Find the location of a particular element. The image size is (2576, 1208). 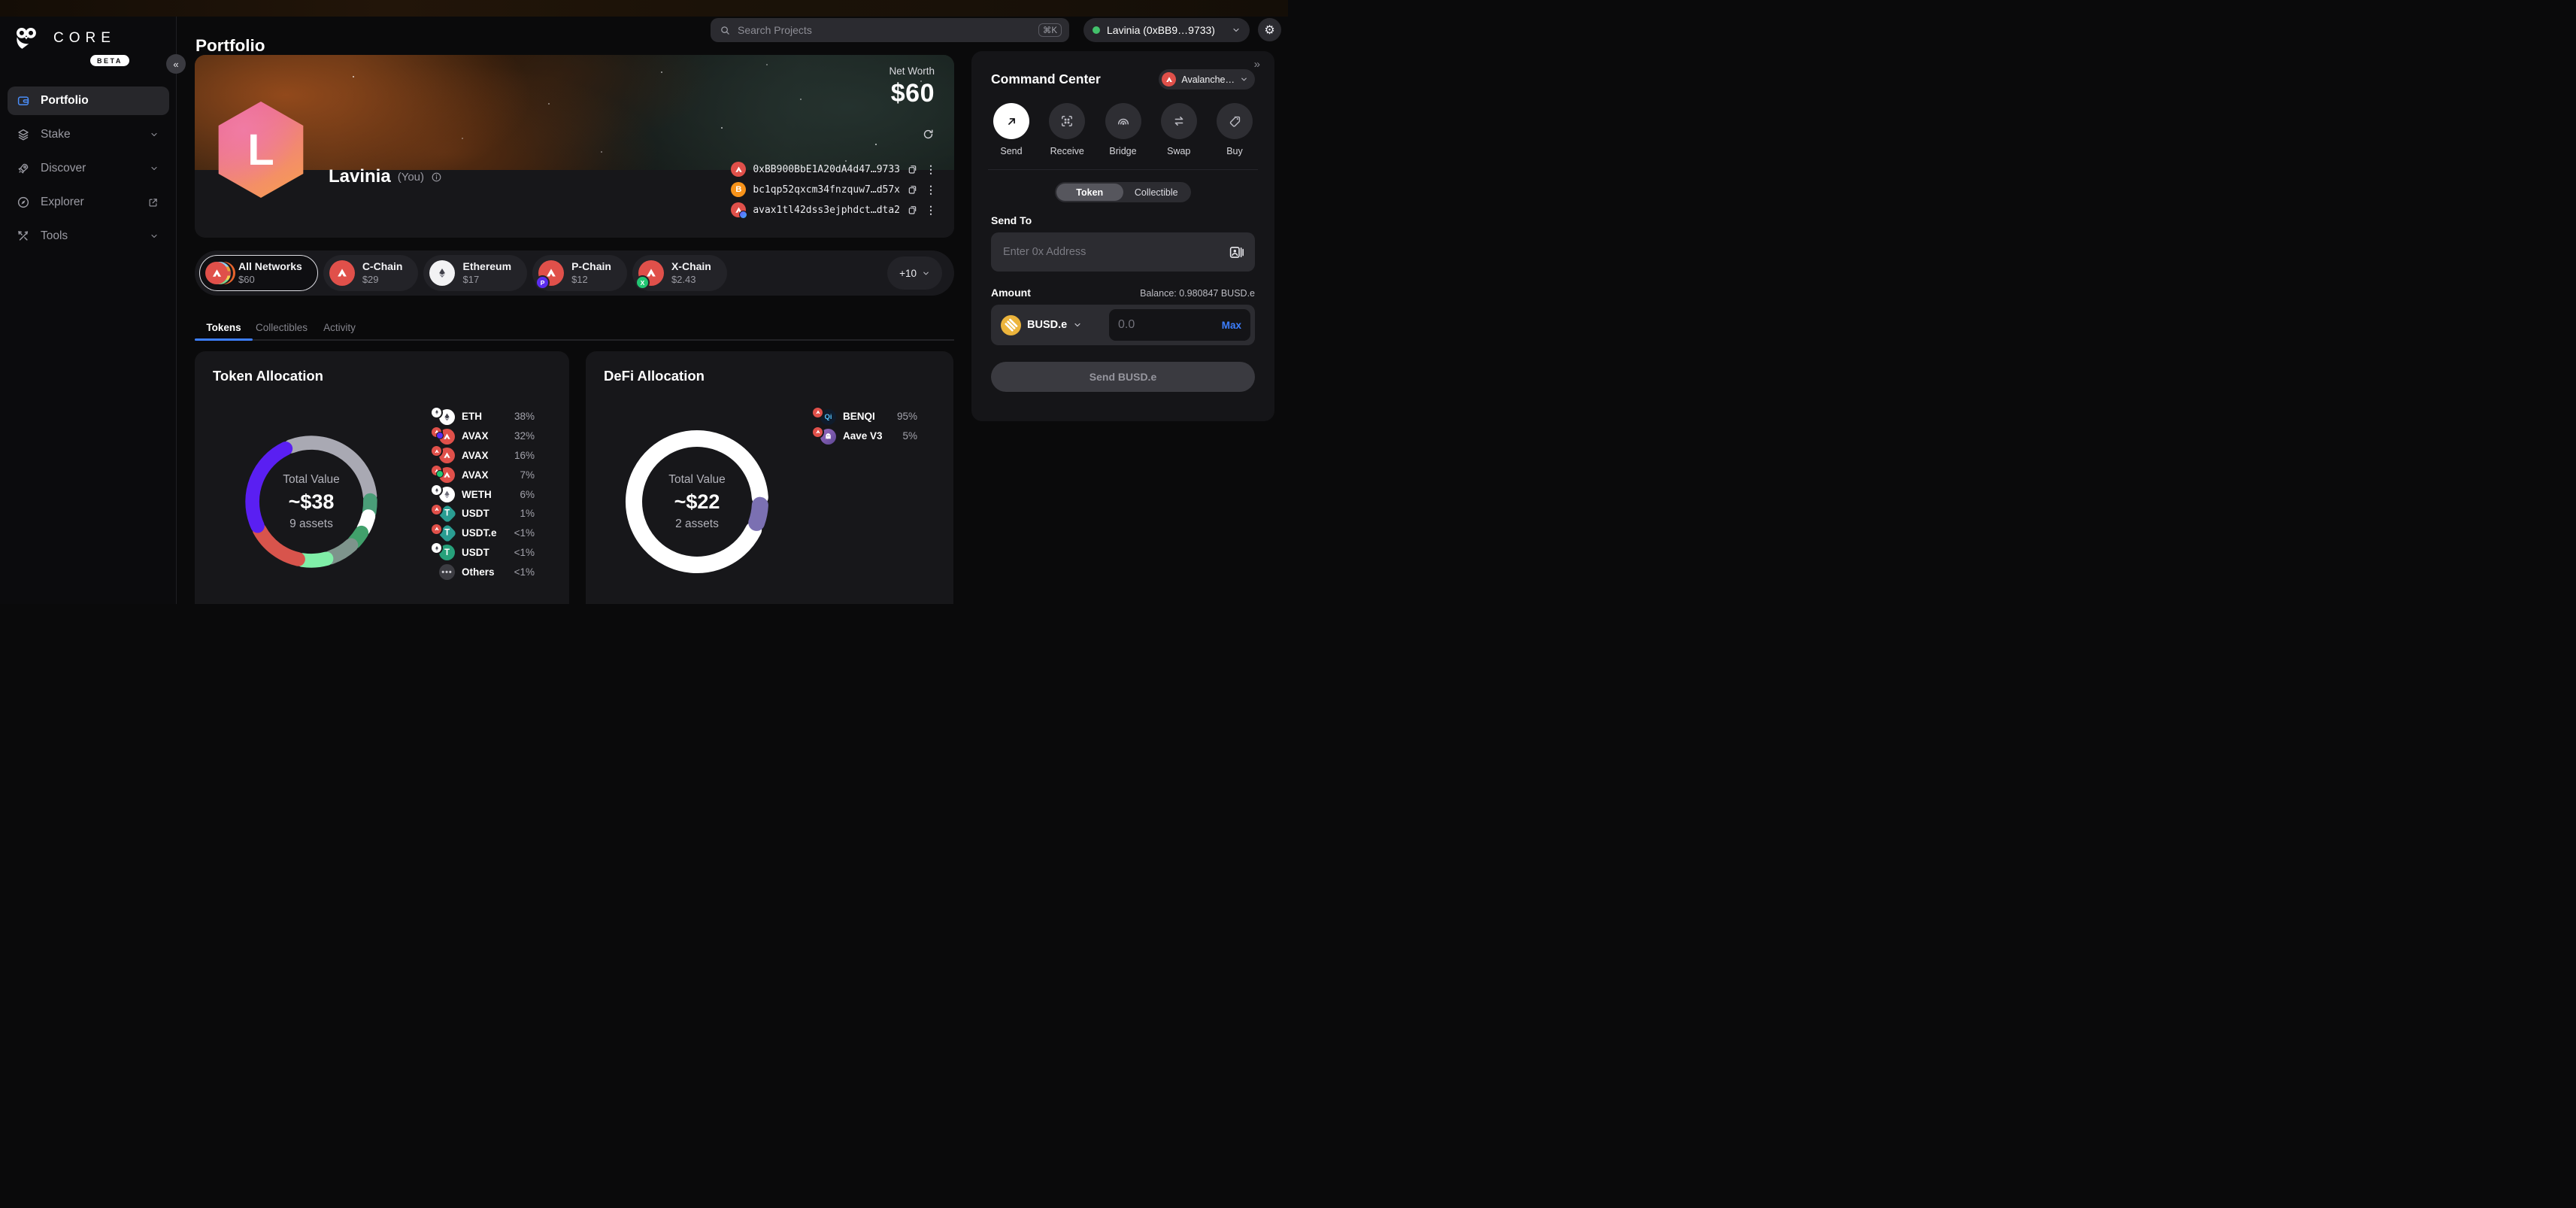

qr-code-icon is located at coordinates (1067, 121).